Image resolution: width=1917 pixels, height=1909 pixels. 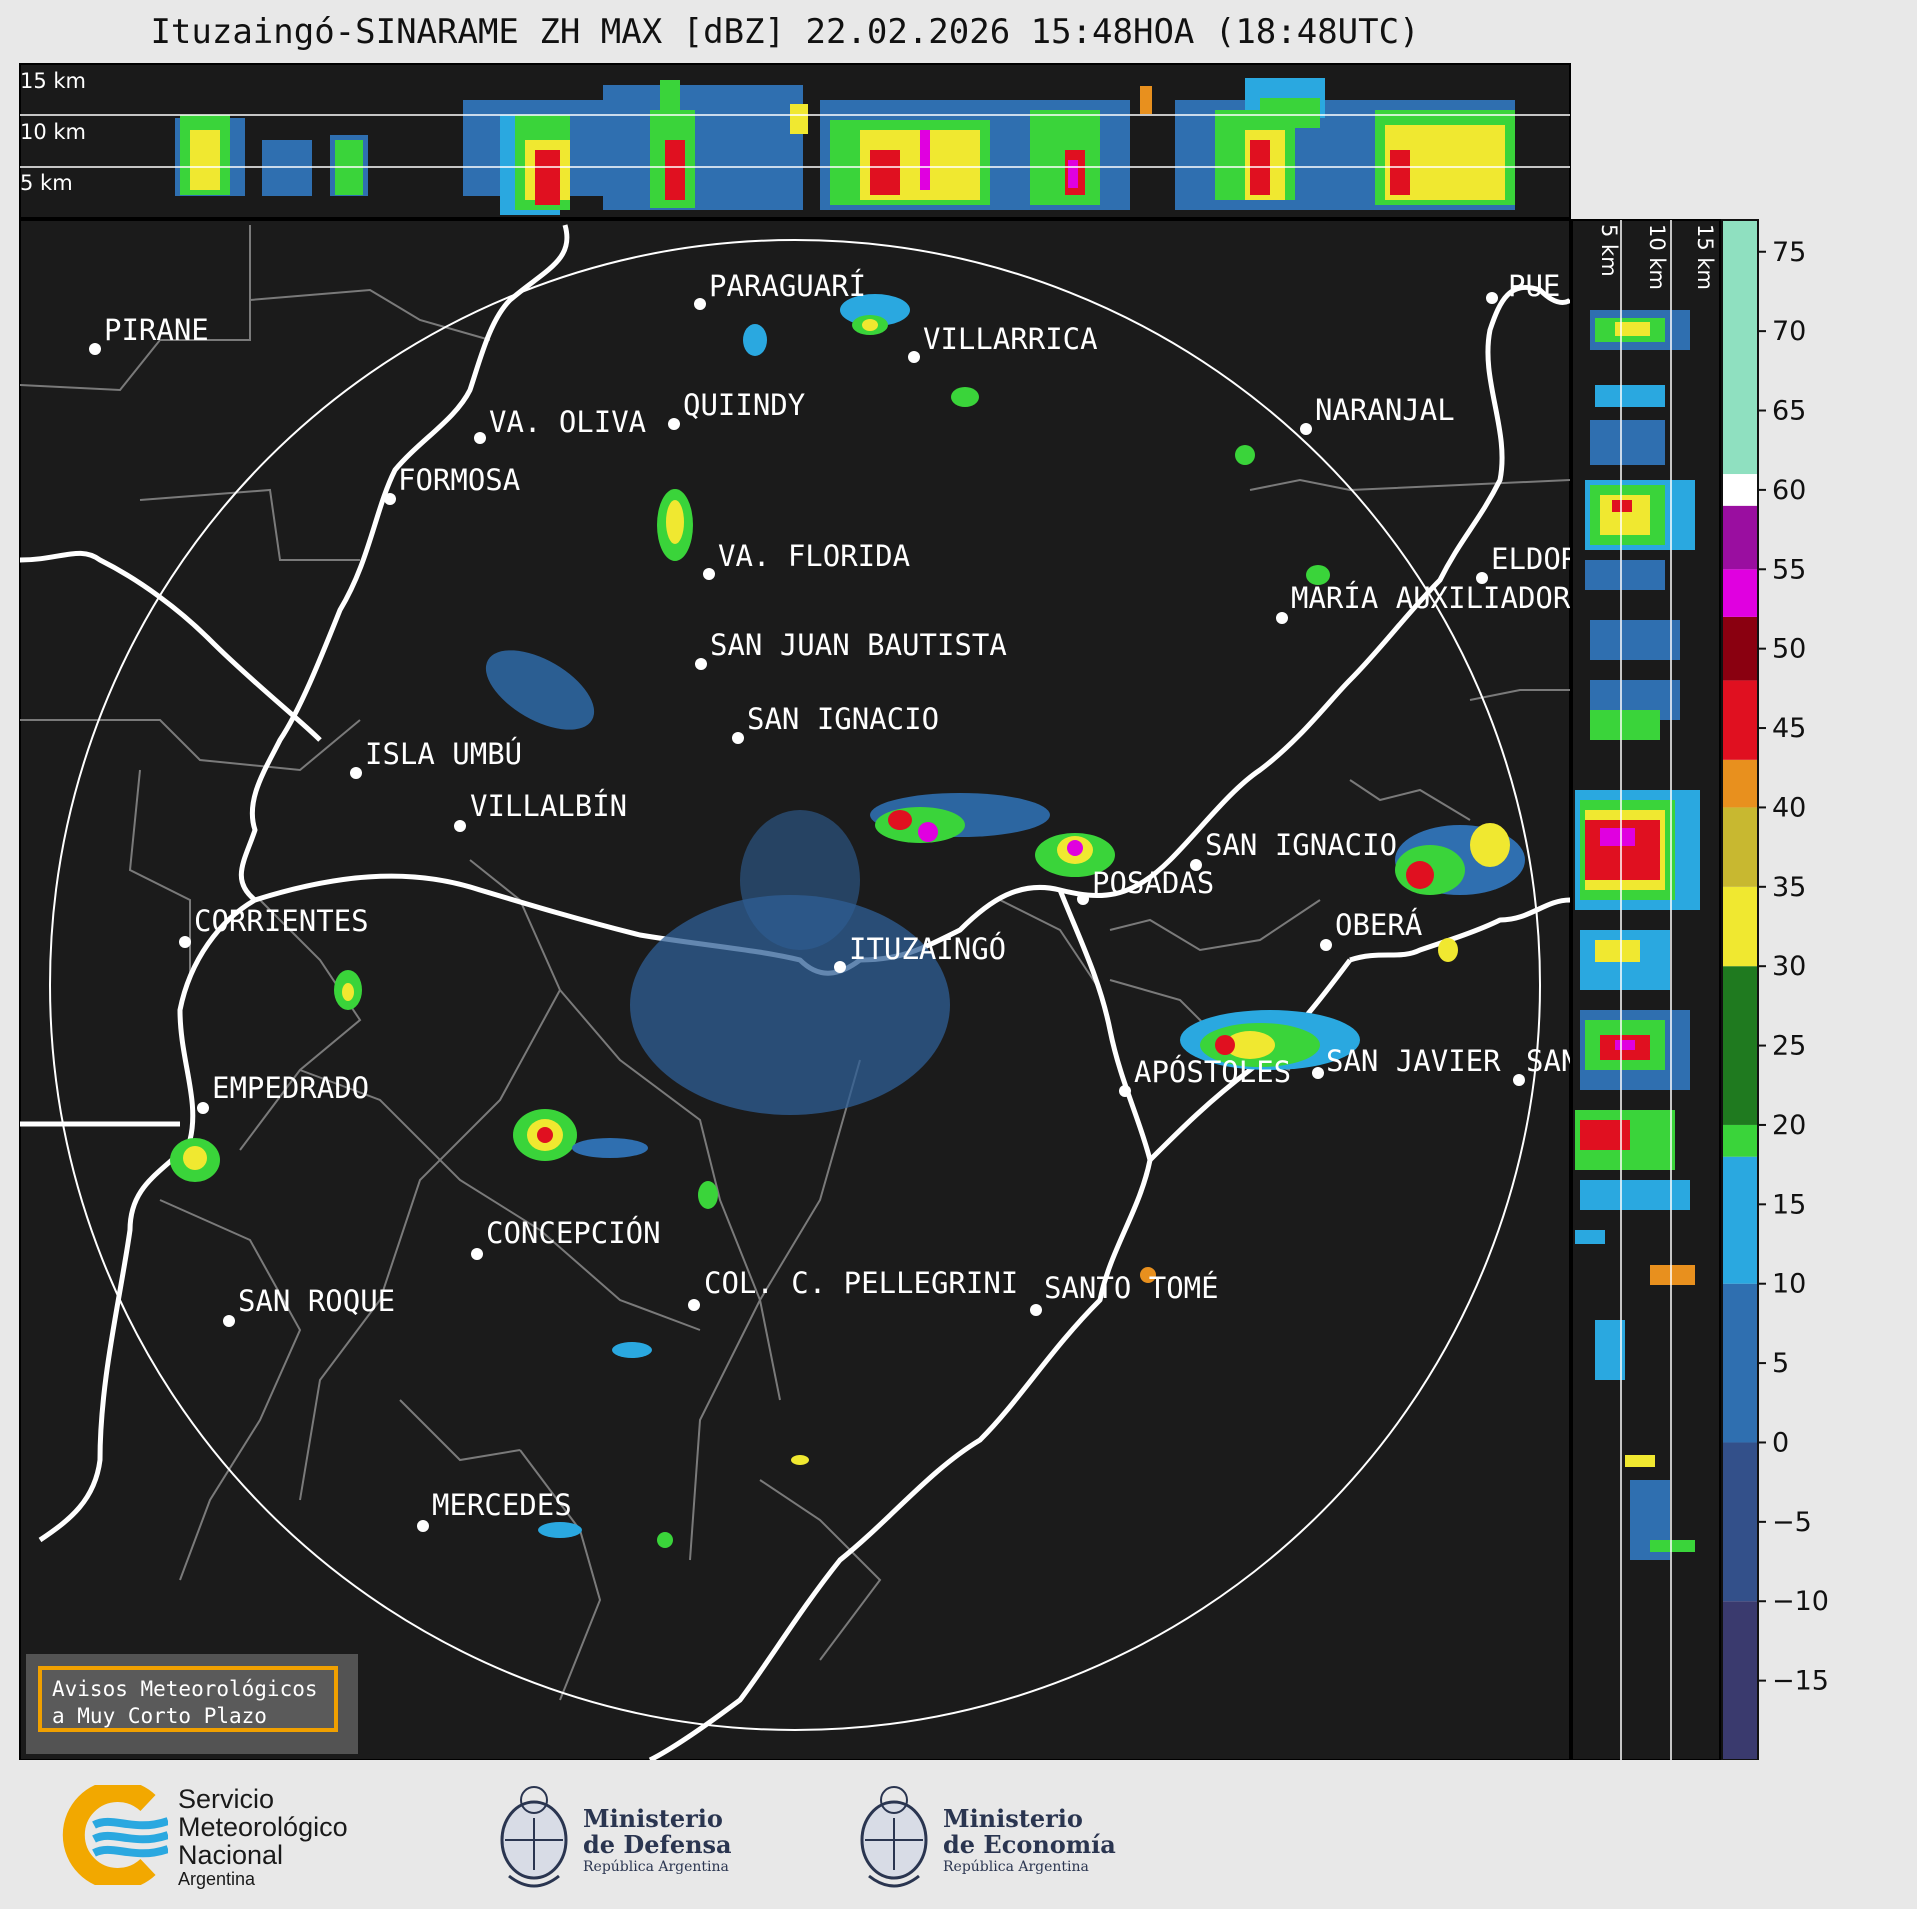 What do you see at coordinates (1789, 966) in the screenshot?
I see `colorbar-tick-label: 30` at bounding box center [1789, 966].